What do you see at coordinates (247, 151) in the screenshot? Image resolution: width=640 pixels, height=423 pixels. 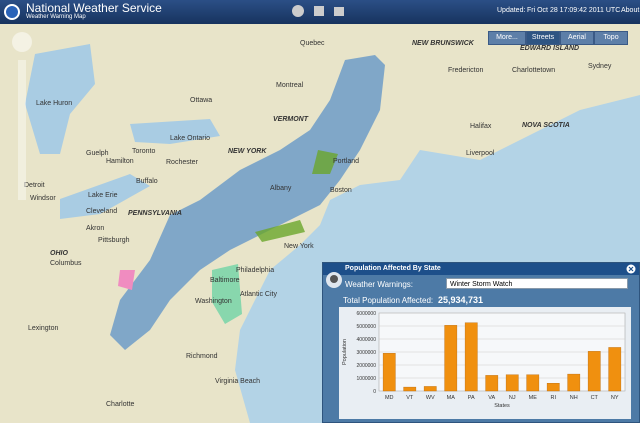 I see `map-label: NEW YORK` at bounding box center [247, 151].